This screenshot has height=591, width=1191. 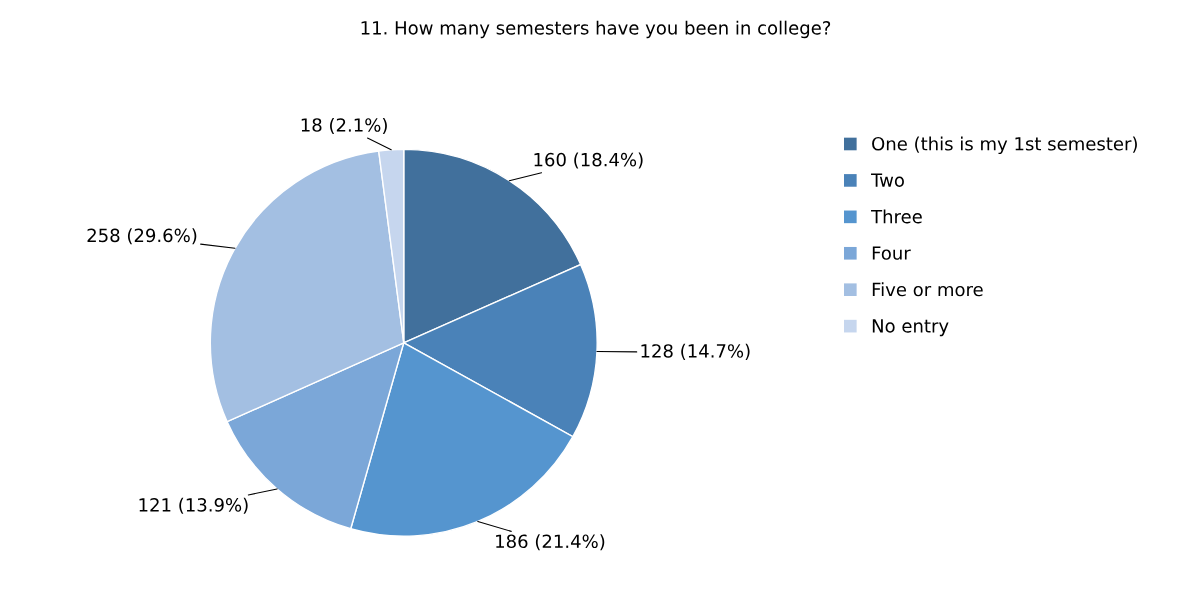 What do you see at coordinates (887, 180) in the screenshot?
I see `legend-label: Two` at bounding box center [887, 180].